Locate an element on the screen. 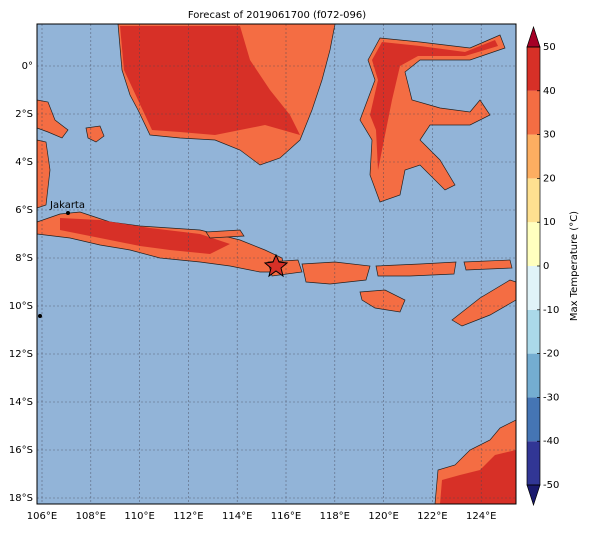 This screenshot has height=533, width=591. java-hot is located at coordinates (145, 236).